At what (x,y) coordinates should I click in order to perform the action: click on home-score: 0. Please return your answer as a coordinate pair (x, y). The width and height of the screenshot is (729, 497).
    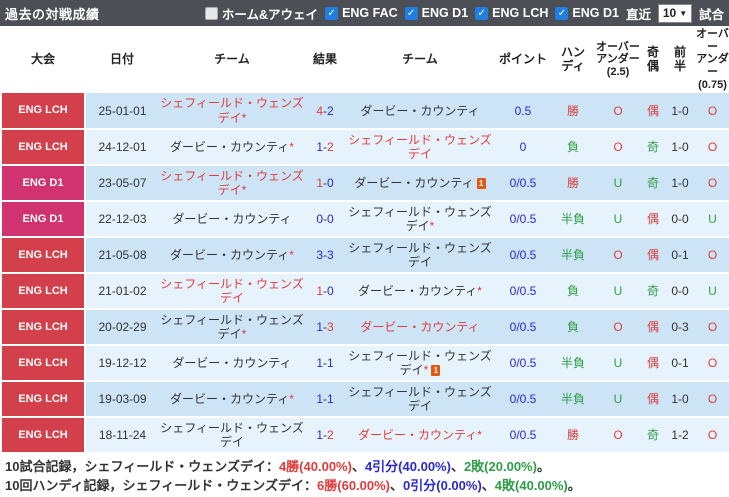
    Looking at the image, I should click on (319, 219).